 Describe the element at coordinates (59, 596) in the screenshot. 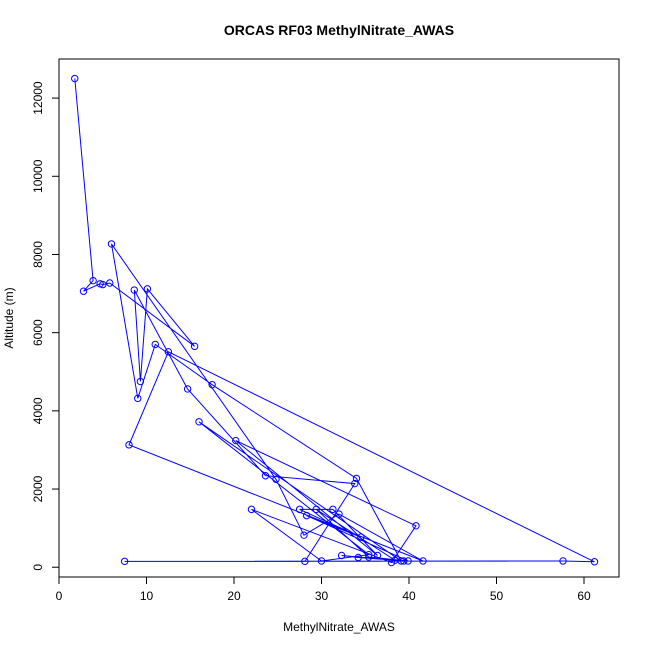

I see `x-tick-label: 0` at that location.